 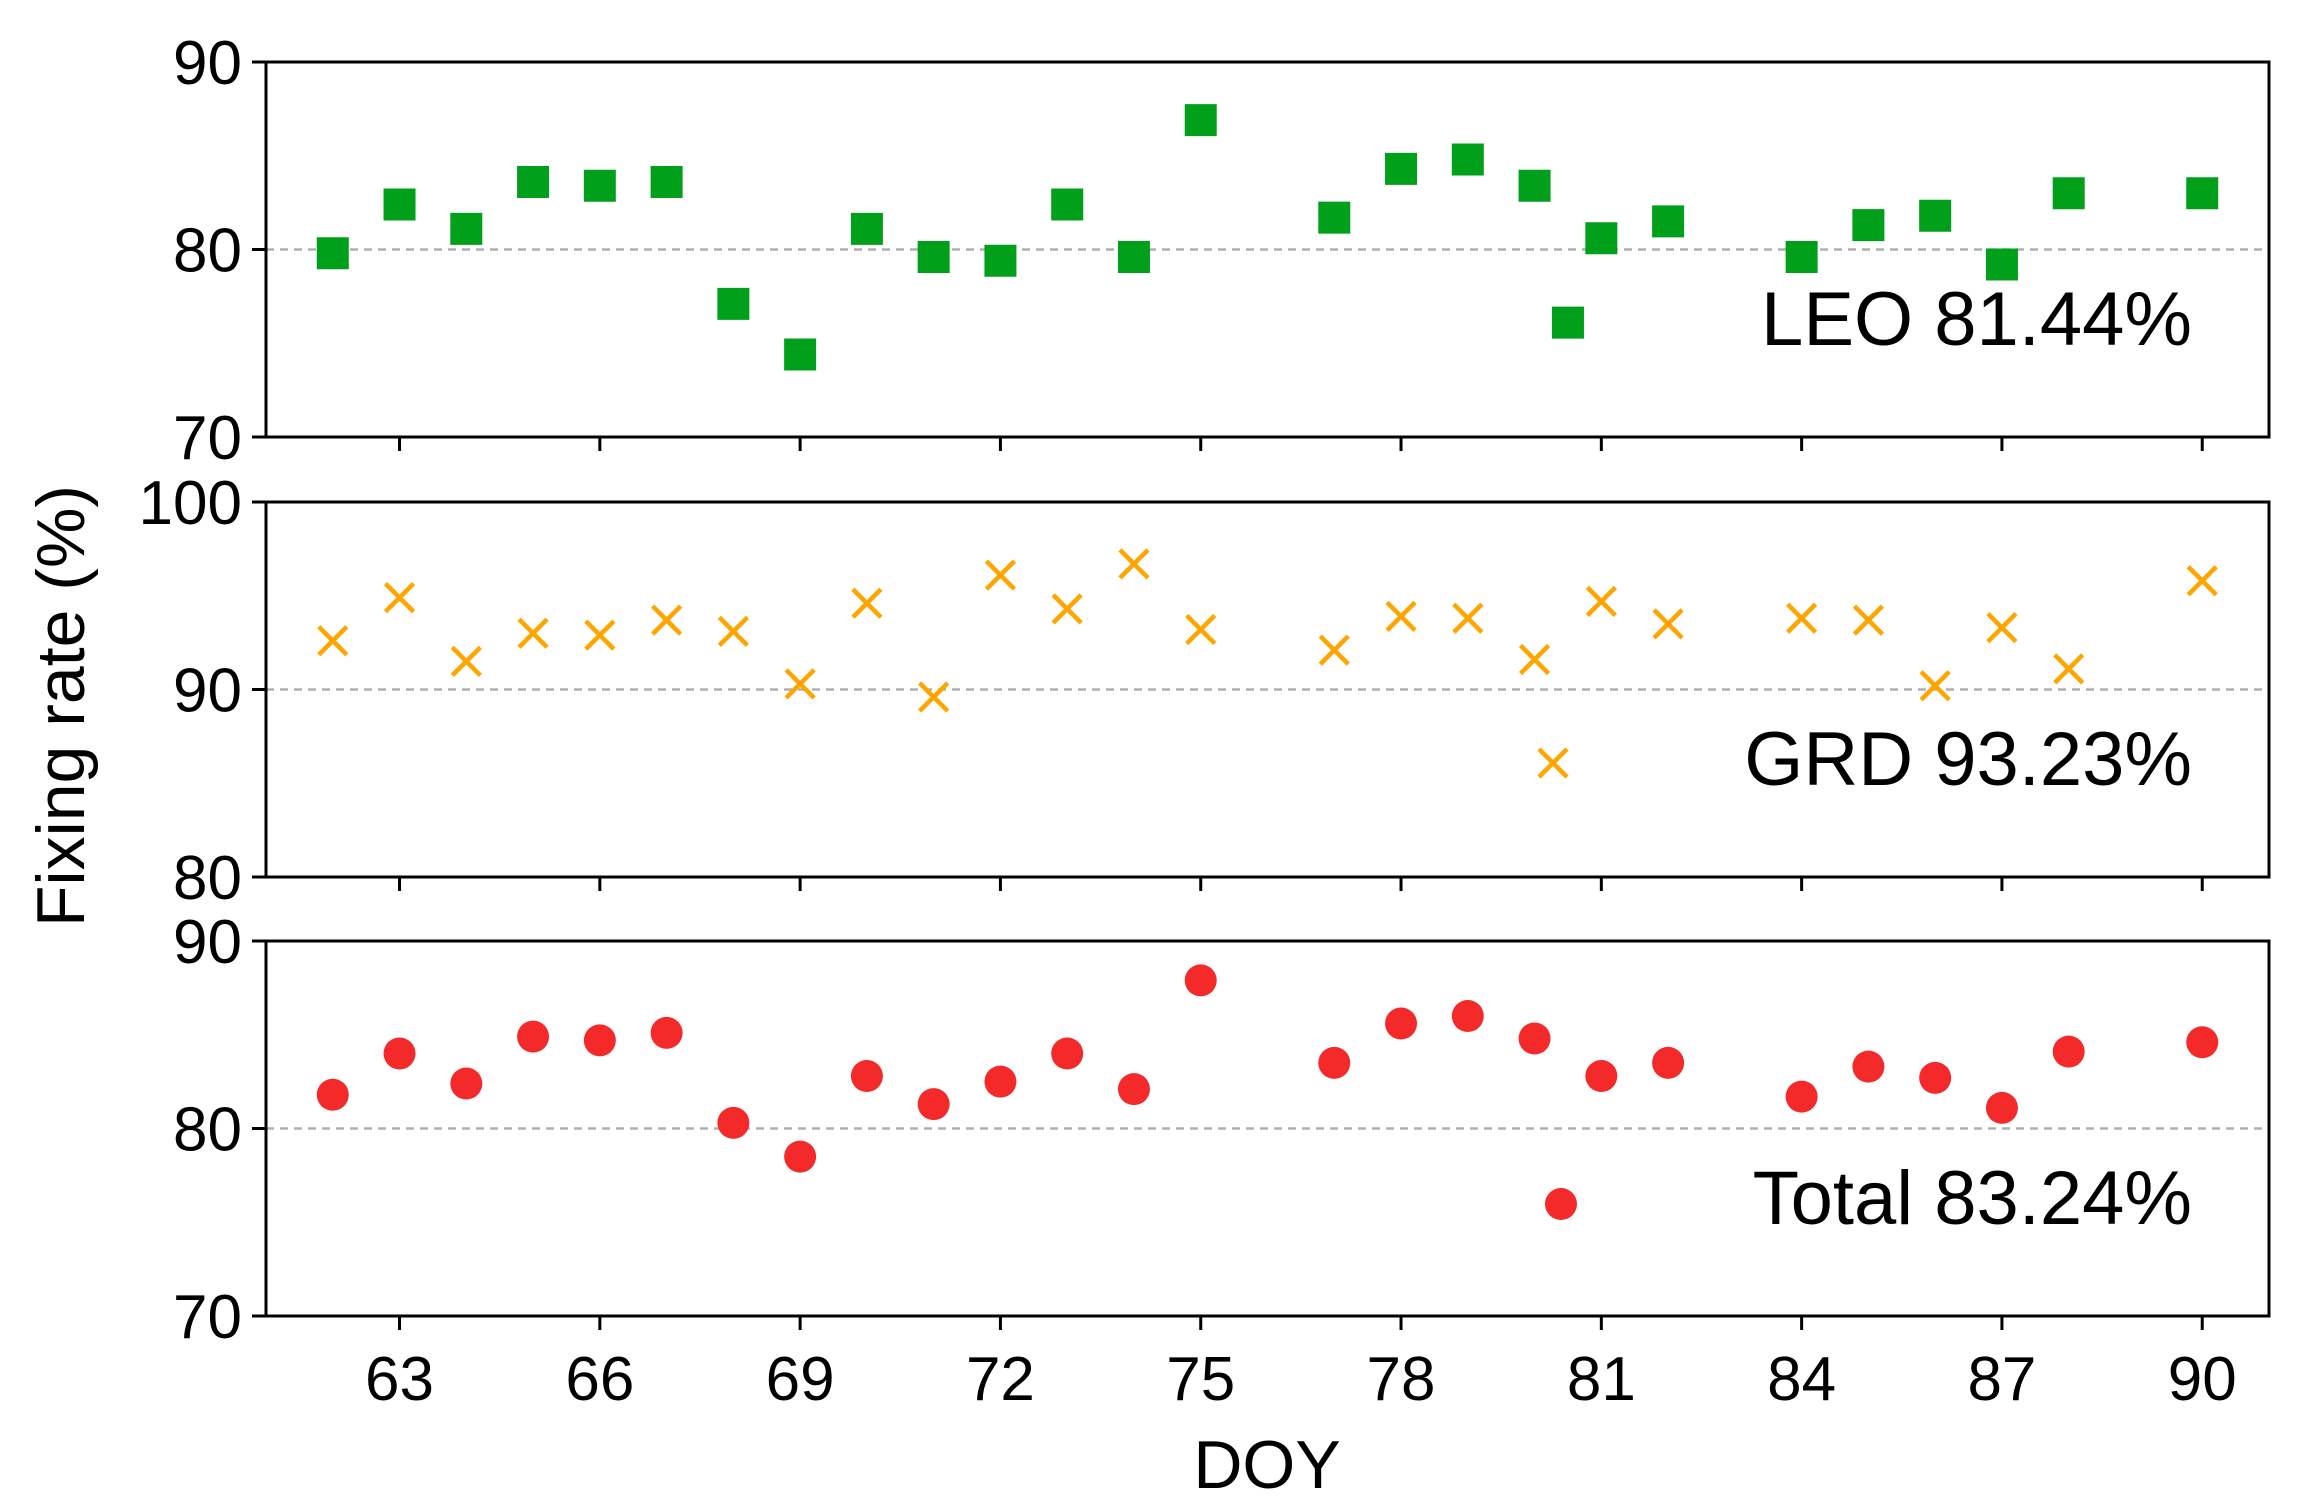 What do you see at coordinates (207, 63) in the screenshot?
I see `leo-y-tick-label-90: 90` at bounding box center [207, 63].